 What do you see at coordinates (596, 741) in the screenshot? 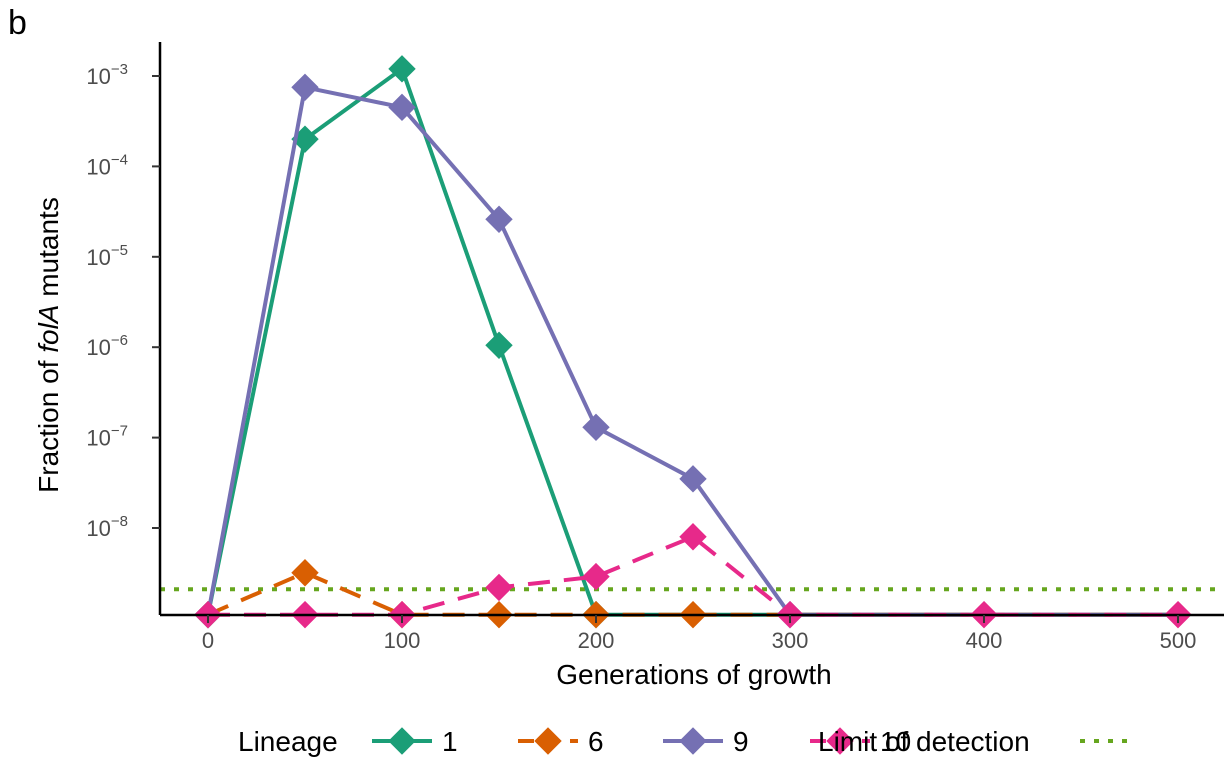
I see `legend-label: 6` at bounding box center [596, 741].